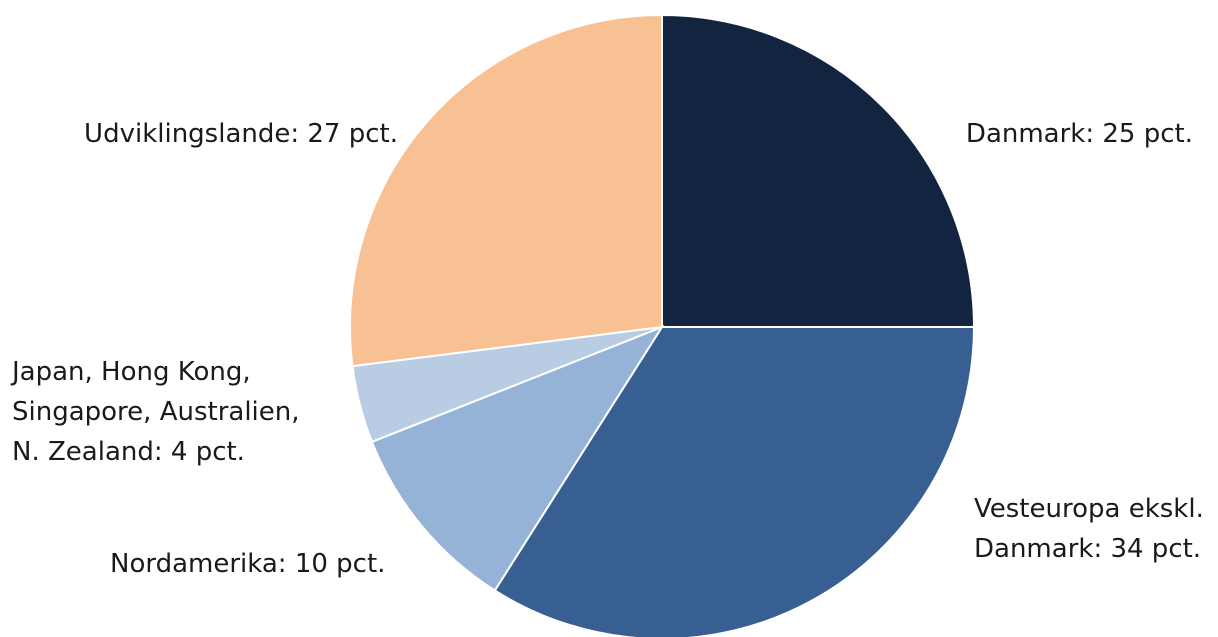 The height and width of the screenshot is (637, 1218). I want to click on slice-label-line: Japan, Hong Kong,, so click(130, 372).